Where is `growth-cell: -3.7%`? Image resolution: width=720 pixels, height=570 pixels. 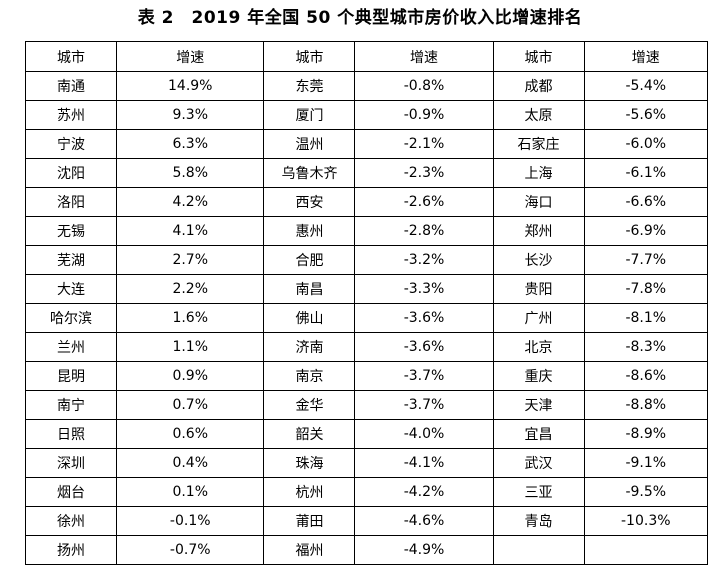
growth-cell: -3.7% is located at coordinates (424, 376).